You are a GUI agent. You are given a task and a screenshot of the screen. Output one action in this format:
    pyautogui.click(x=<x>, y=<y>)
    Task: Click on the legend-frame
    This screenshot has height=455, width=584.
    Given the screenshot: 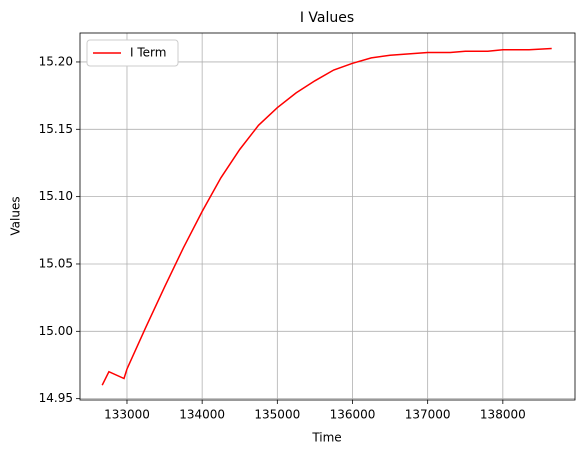 What is the action you would take?
    pyautogui.click(x=132, y=53)
    